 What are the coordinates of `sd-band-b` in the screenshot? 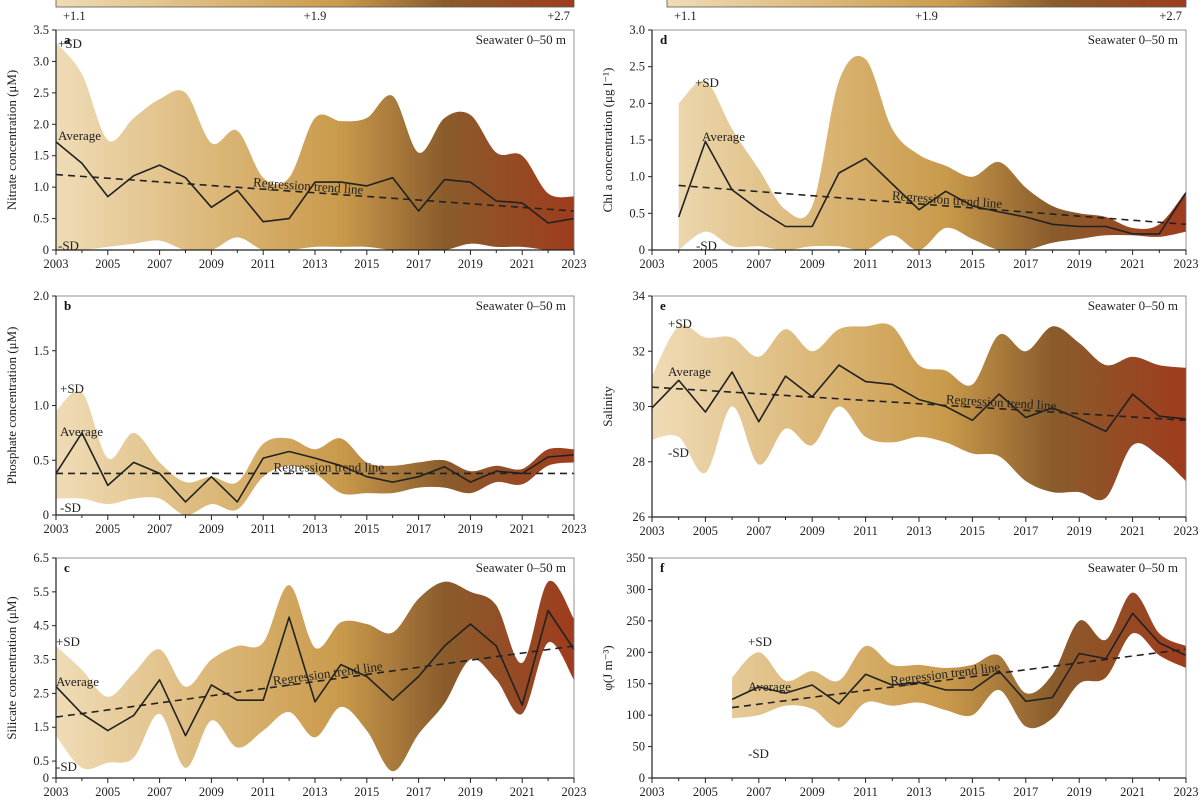 It's located at (315, 452).